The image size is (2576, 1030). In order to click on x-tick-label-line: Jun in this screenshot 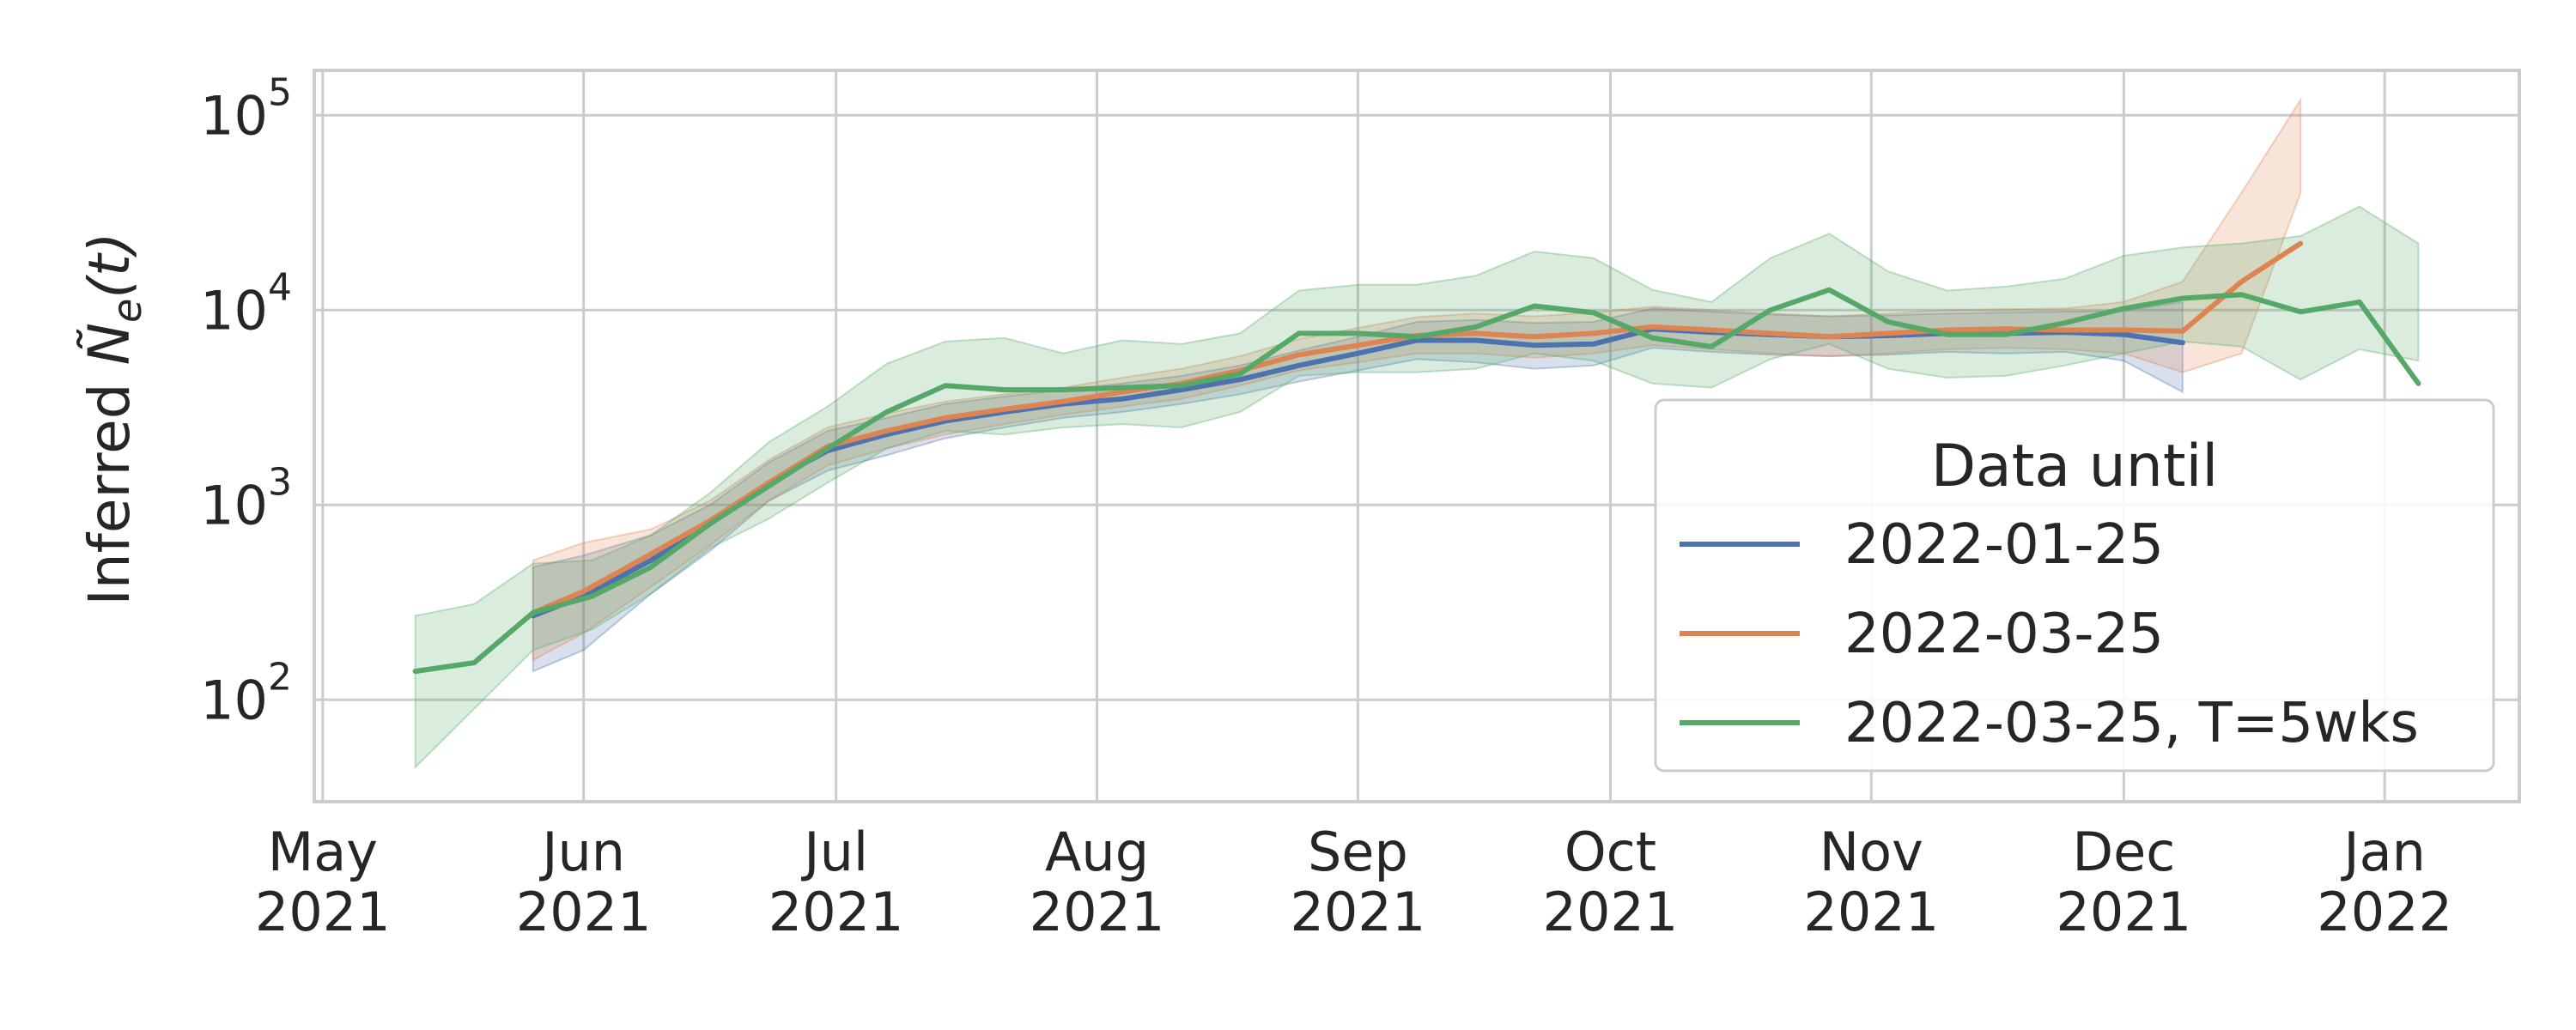, I will do `click(581, 852)`.